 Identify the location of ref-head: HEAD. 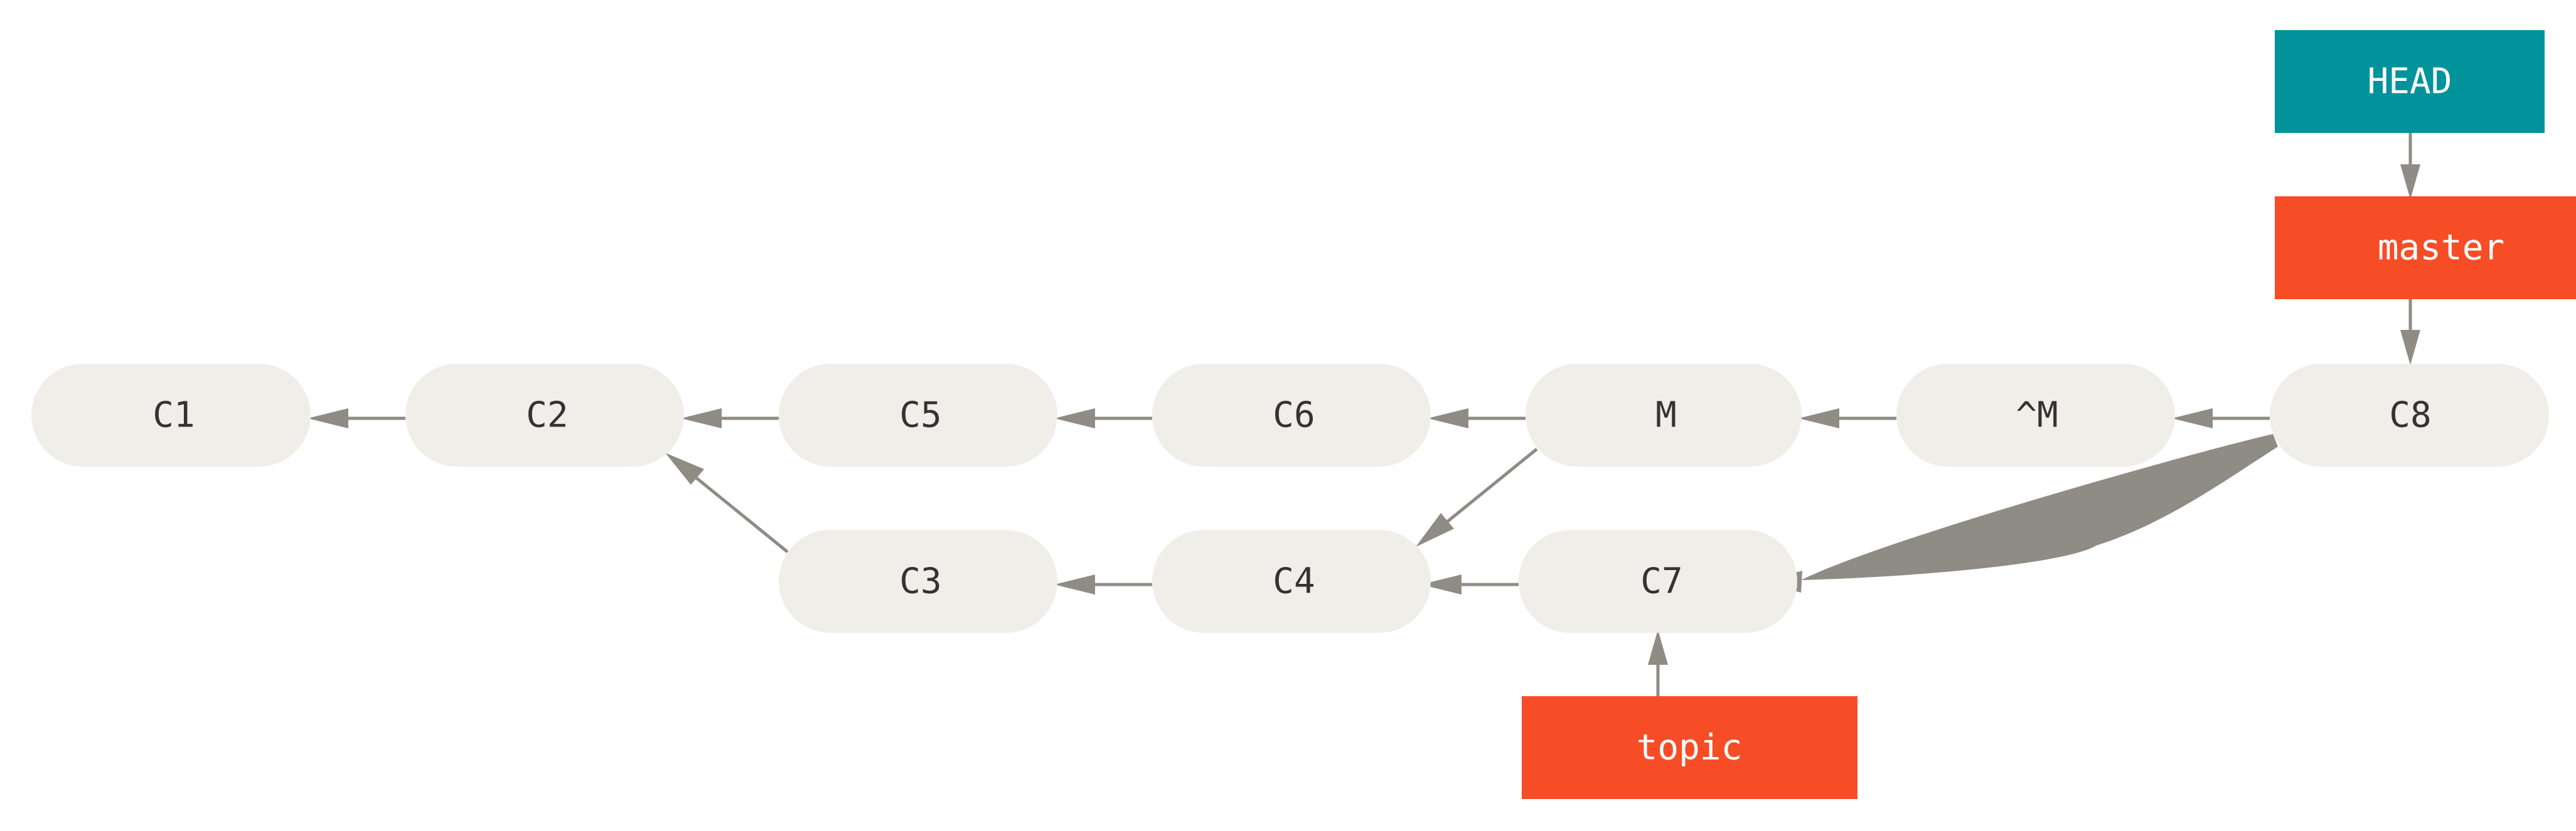
(2410, 81).